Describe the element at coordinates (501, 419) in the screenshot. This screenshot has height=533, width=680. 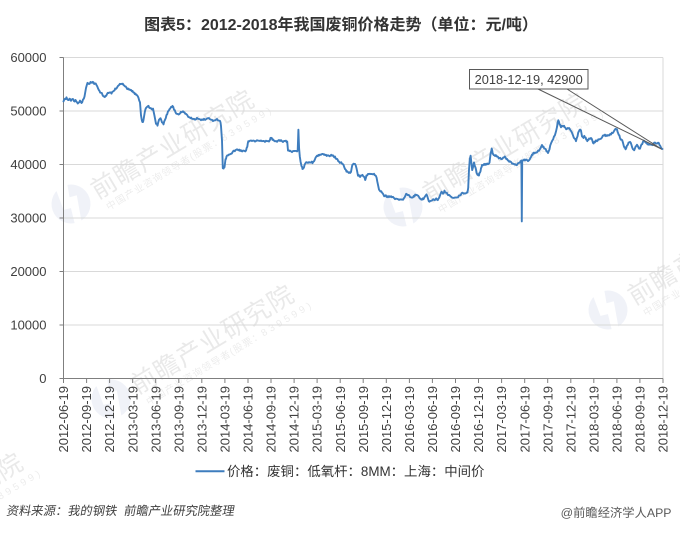
I see `svg-text: 2017-03-19` at that location.